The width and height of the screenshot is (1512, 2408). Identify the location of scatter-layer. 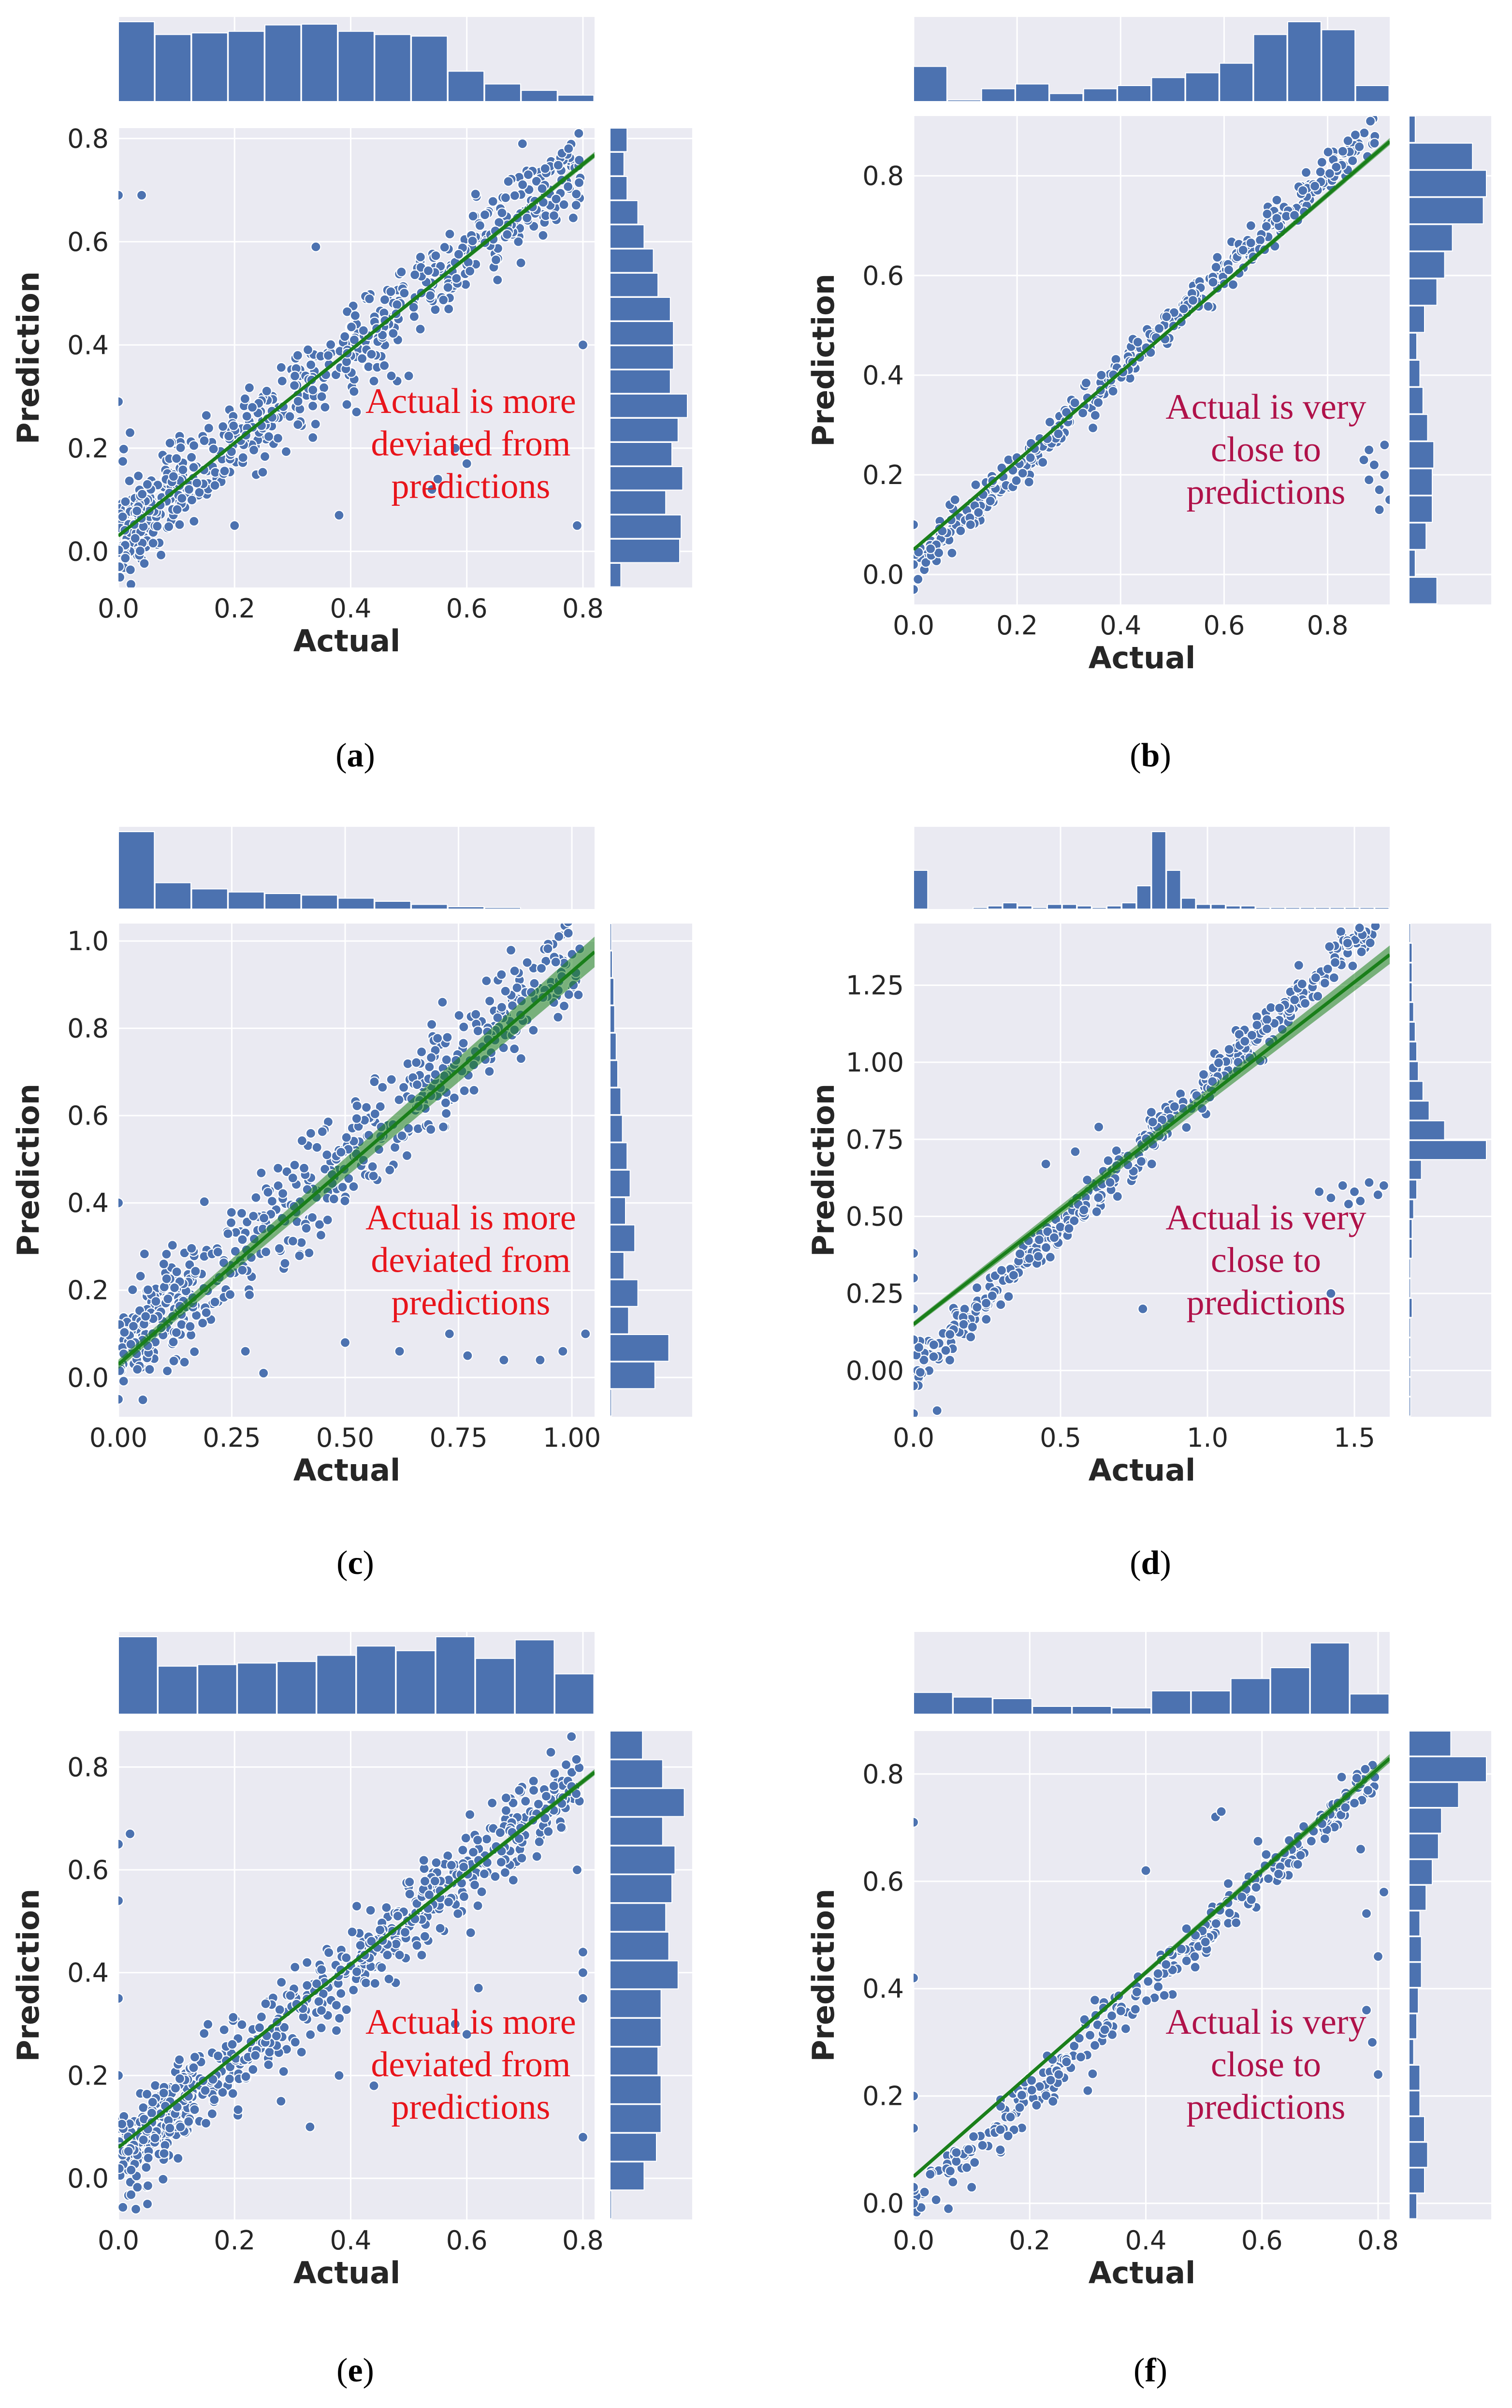
(356, 357).